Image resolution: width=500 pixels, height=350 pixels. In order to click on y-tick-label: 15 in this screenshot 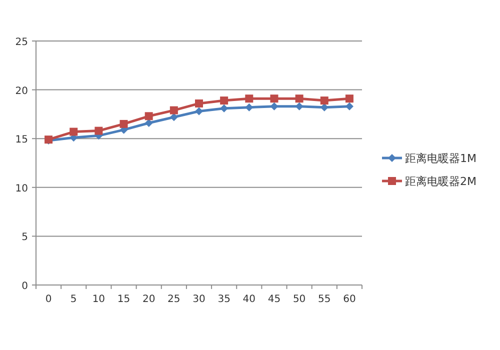, I will do `click(21, 140)`.